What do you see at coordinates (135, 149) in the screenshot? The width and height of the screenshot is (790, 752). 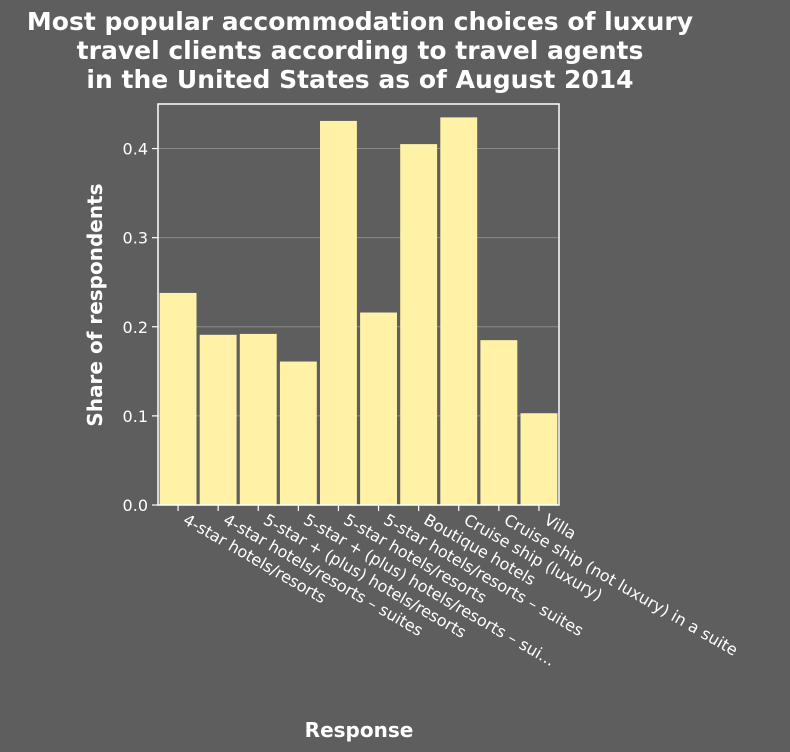 I see `y-tick-label: 0.4` at bounding box center [135, 149].